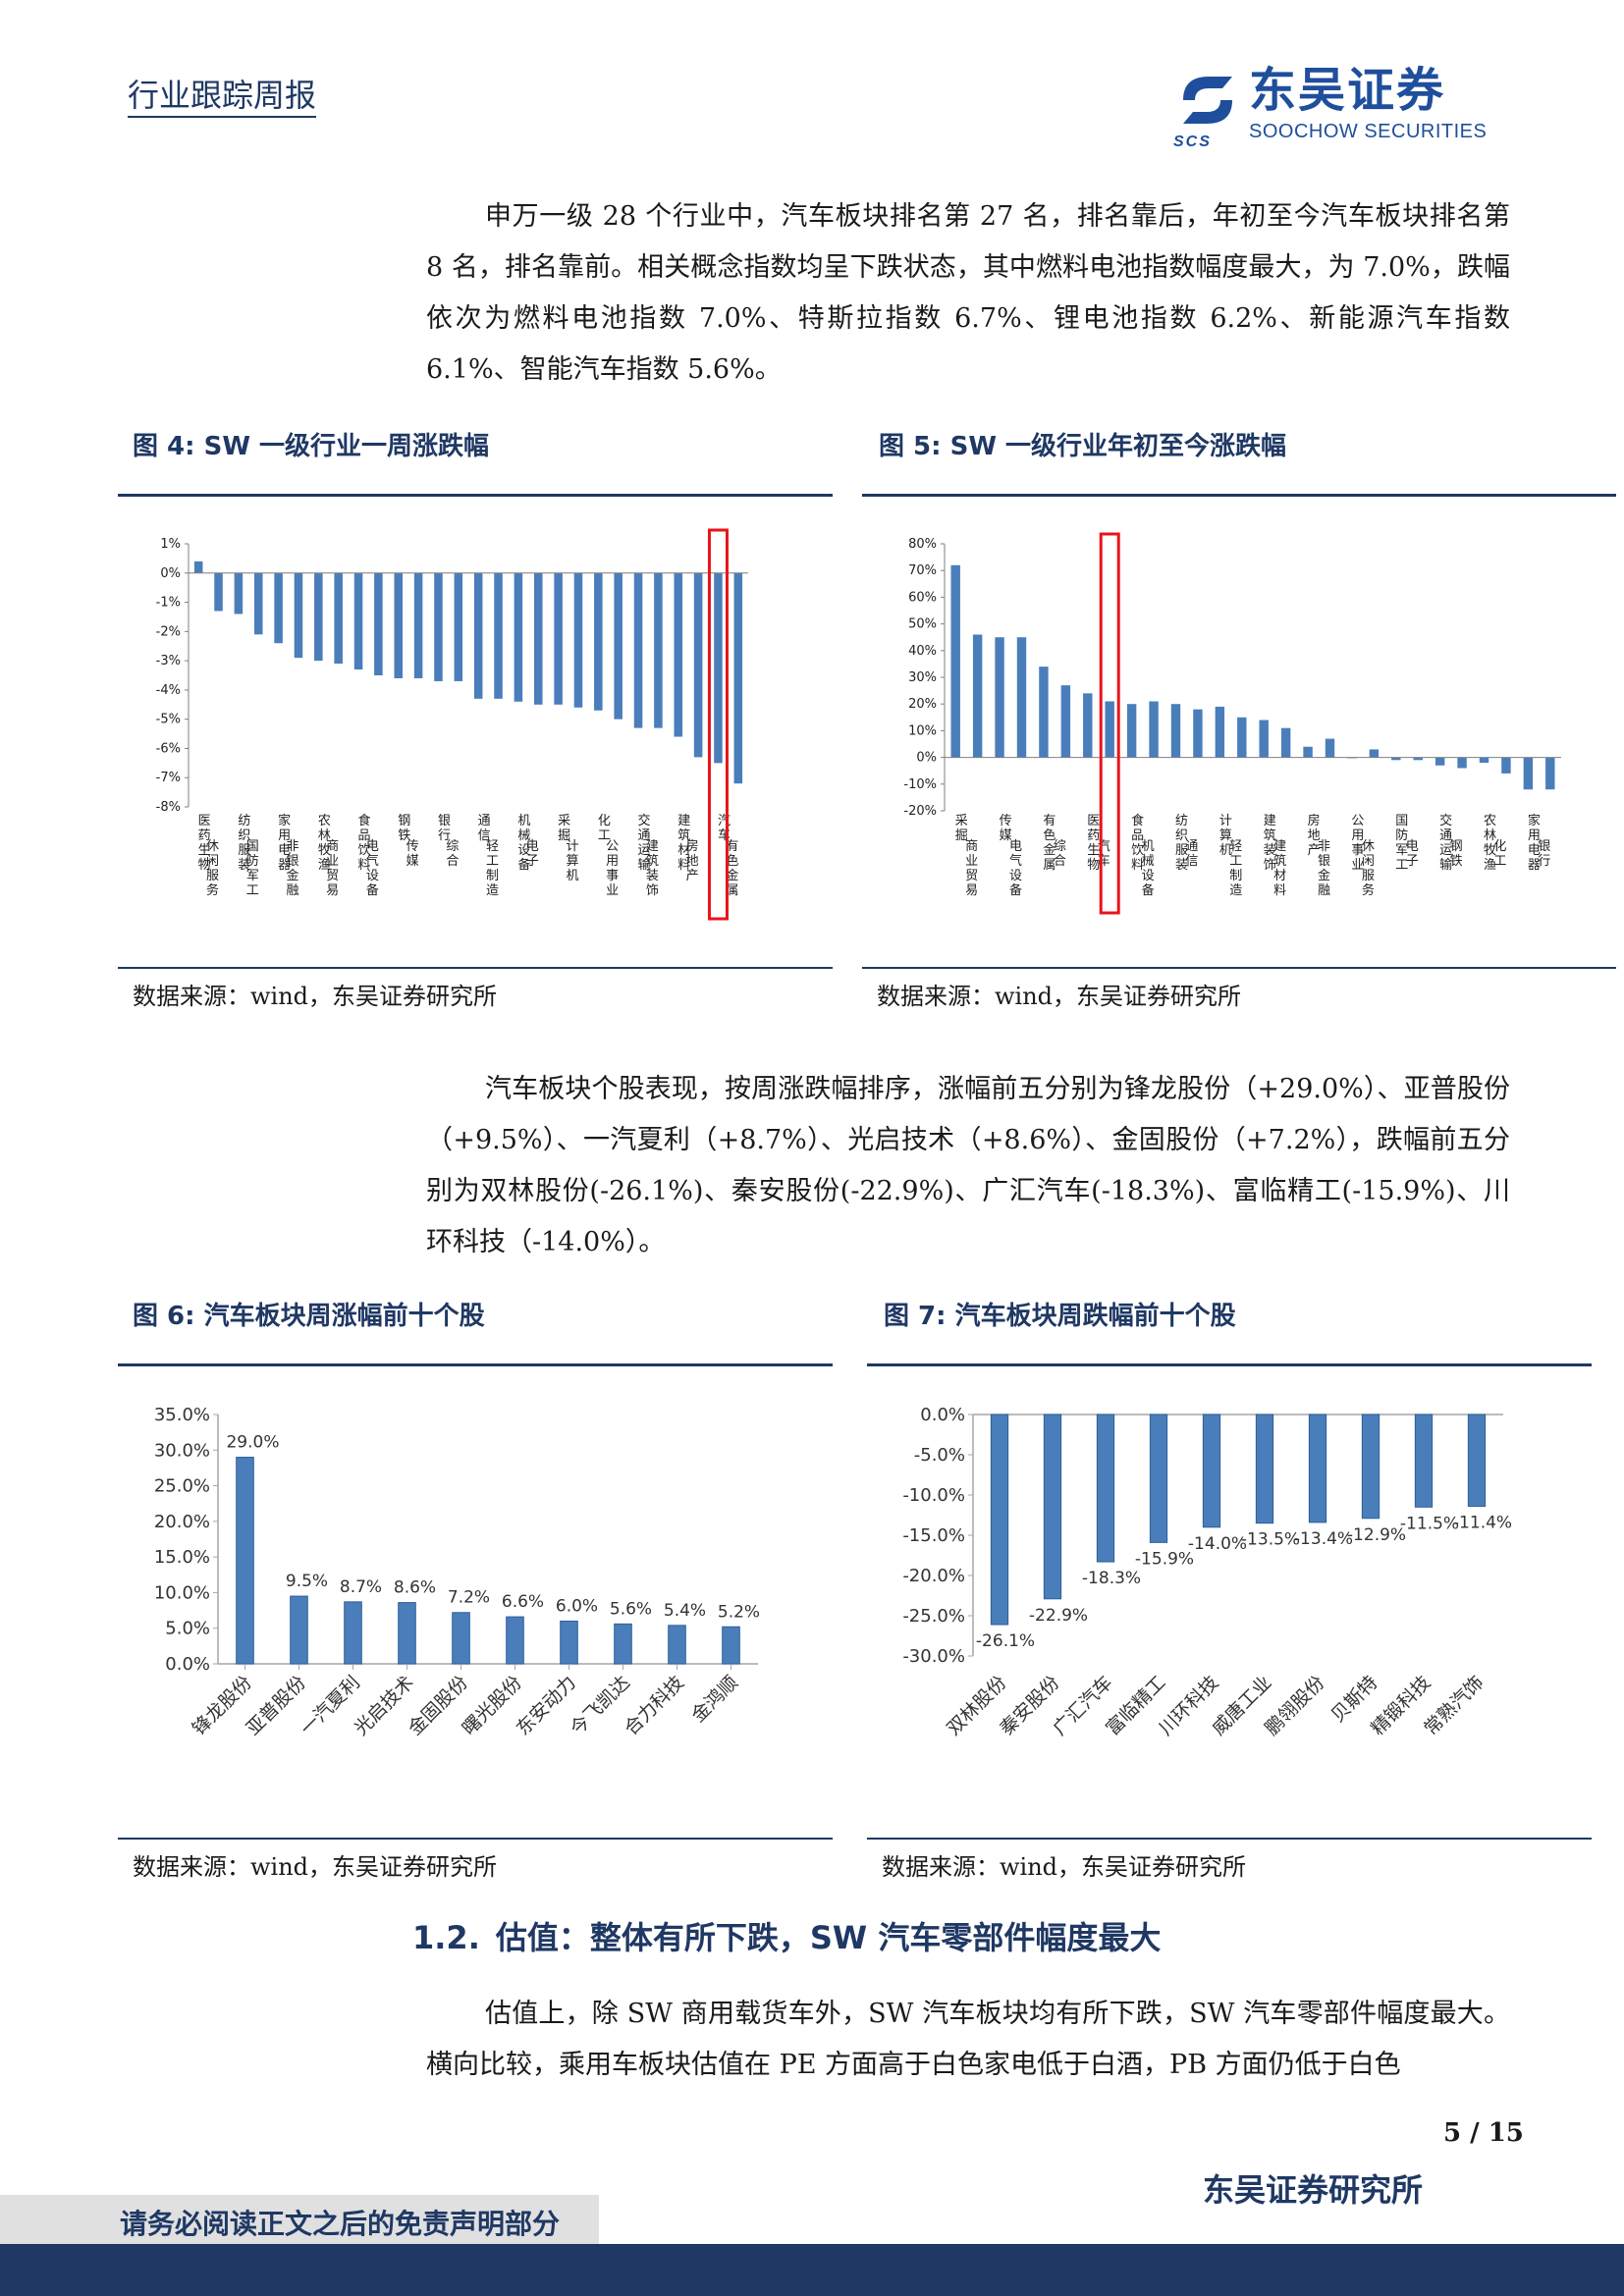  Describe the element at coordinates (1323, 1539) in the screenshot. I see `fig7-data-label: -13.4%` at that location.